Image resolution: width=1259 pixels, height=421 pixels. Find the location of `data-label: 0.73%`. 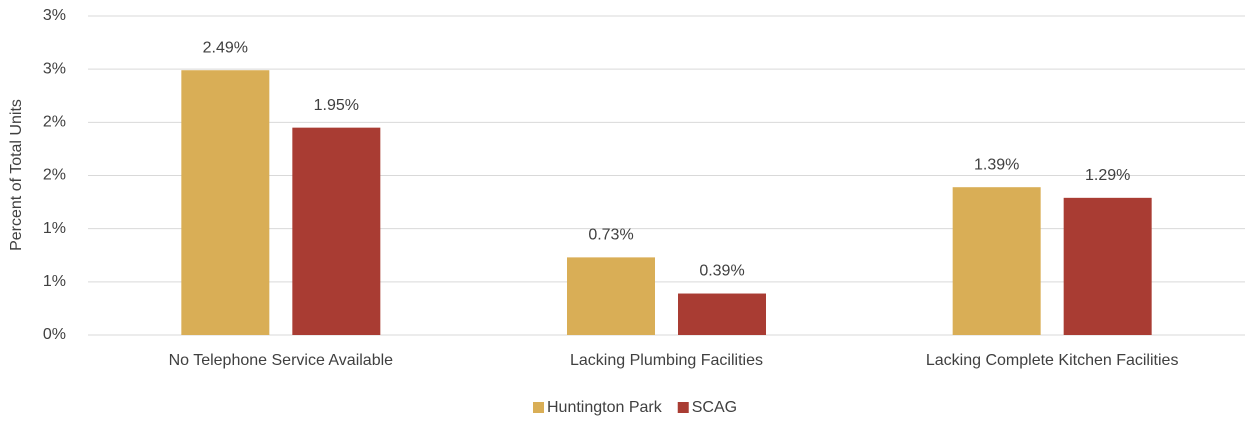

data-label: 0.73% is located at coordinates (610, 235).